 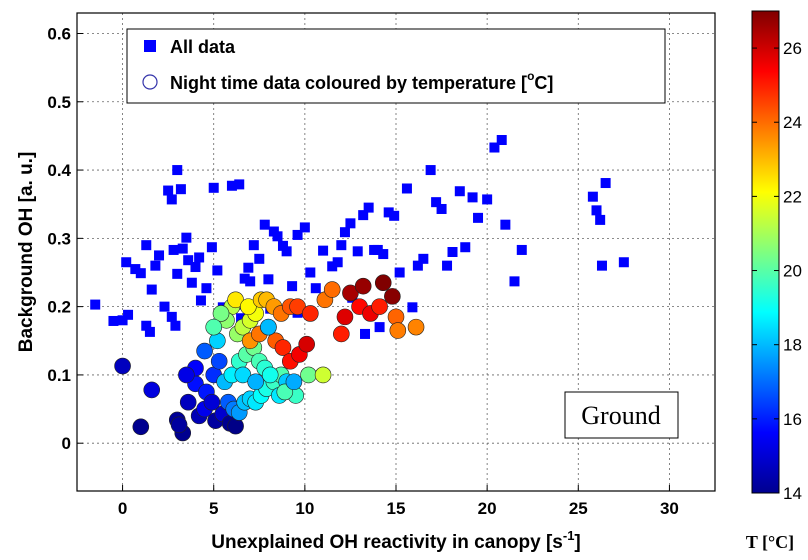 I want to click on x-tick-label: 5, so click(x=213, y=508).